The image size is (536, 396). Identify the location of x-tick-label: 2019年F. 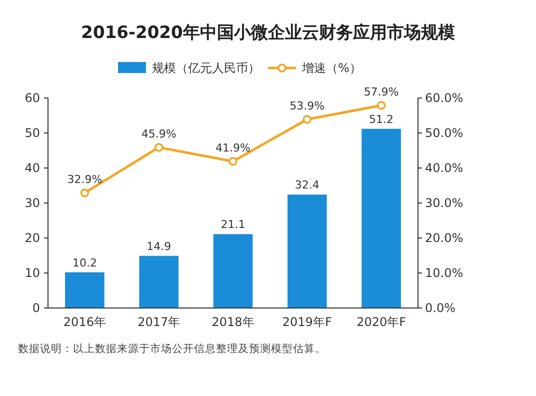
(307, 322).